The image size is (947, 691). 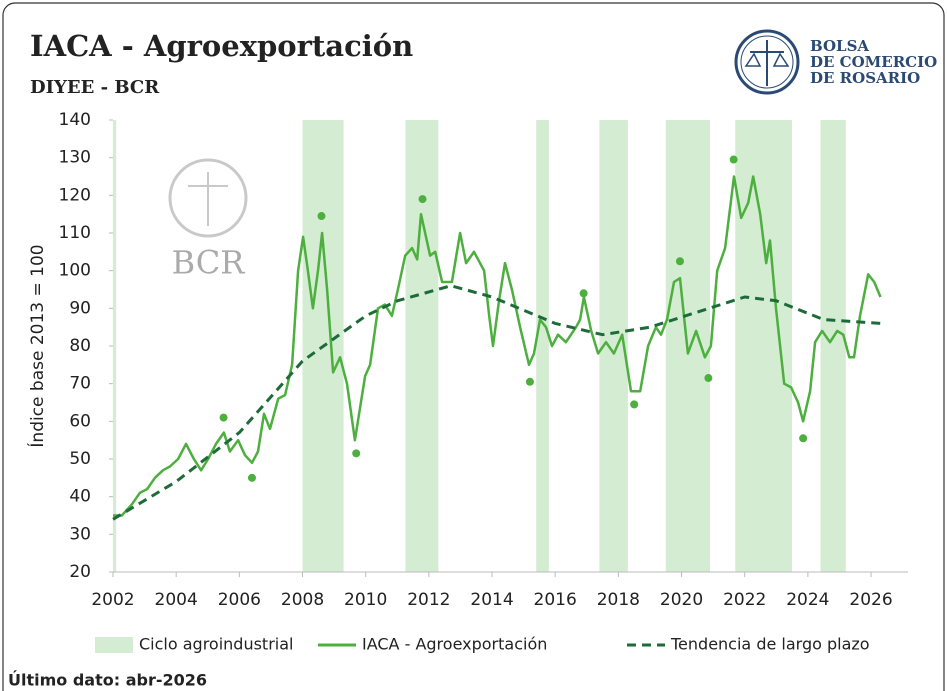 I want to click on y-tick-label: 120, so click(x=75, y=195).